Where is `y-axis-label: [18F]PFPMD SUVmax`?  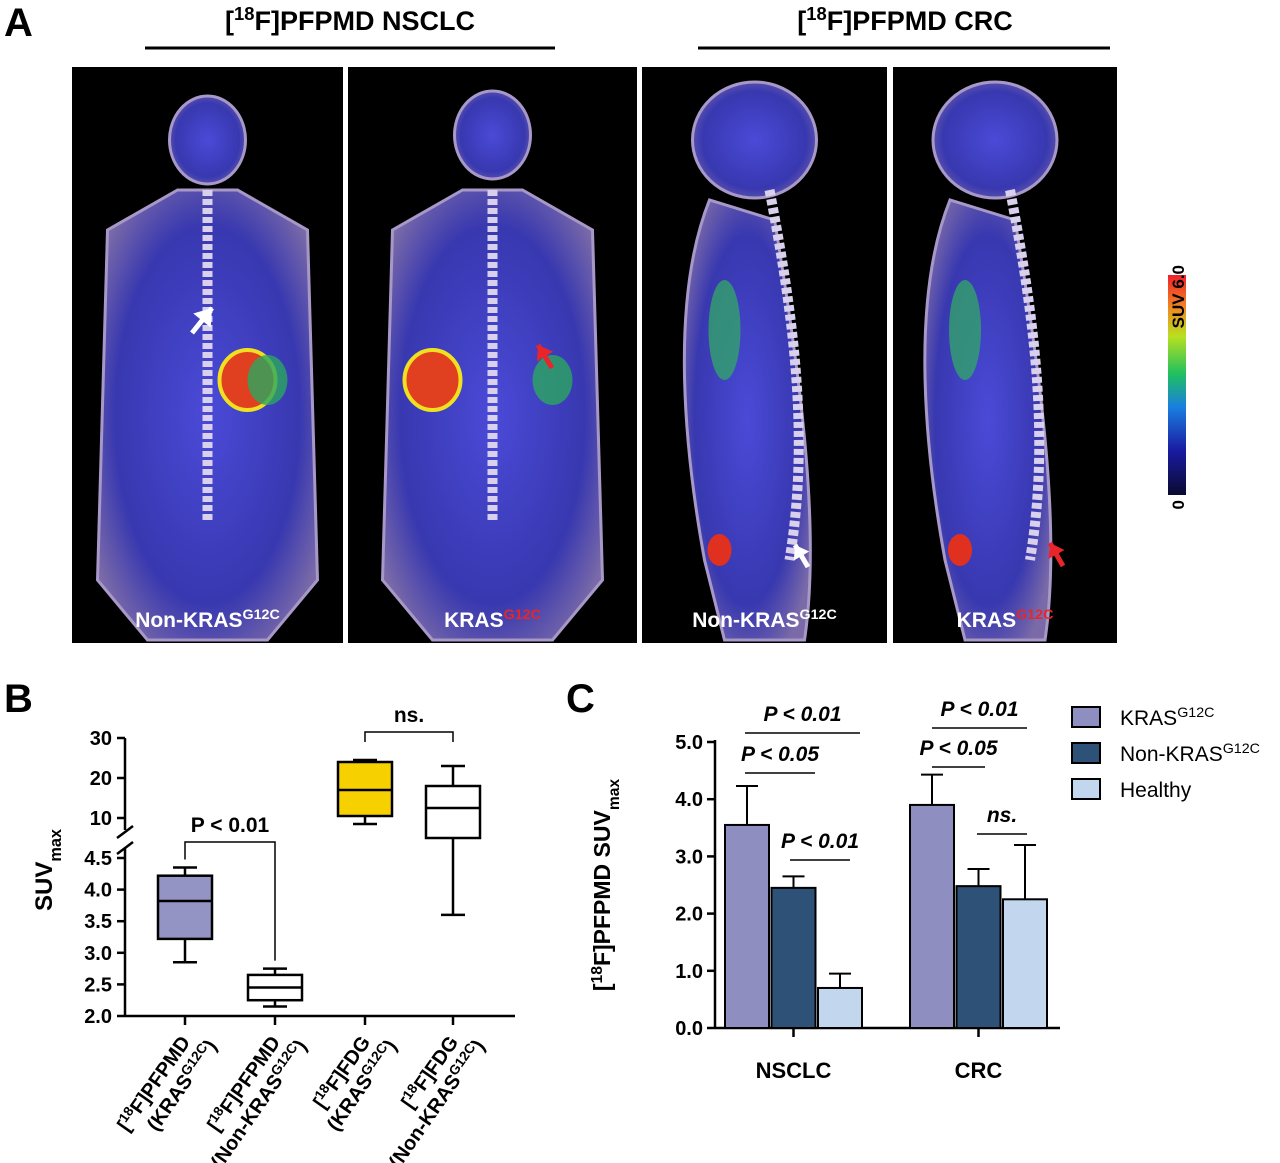 y-axis-label: [18F]PFPMD SUVmax is located at coordinates (606, 885).